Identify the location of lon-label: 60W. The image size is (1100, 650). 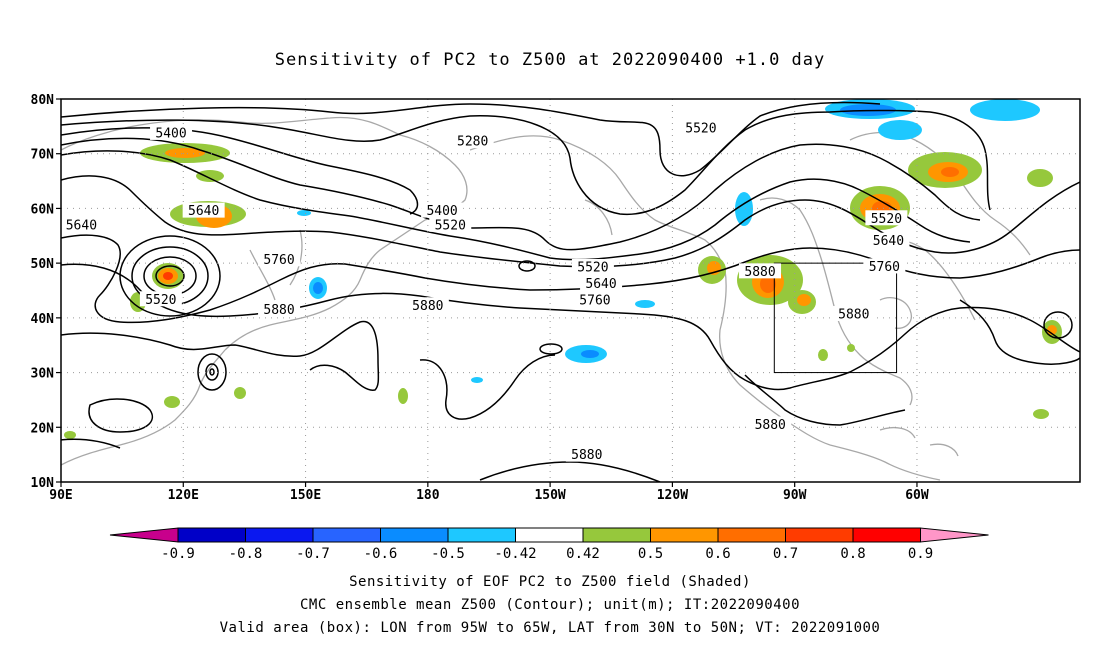
(917, 495).